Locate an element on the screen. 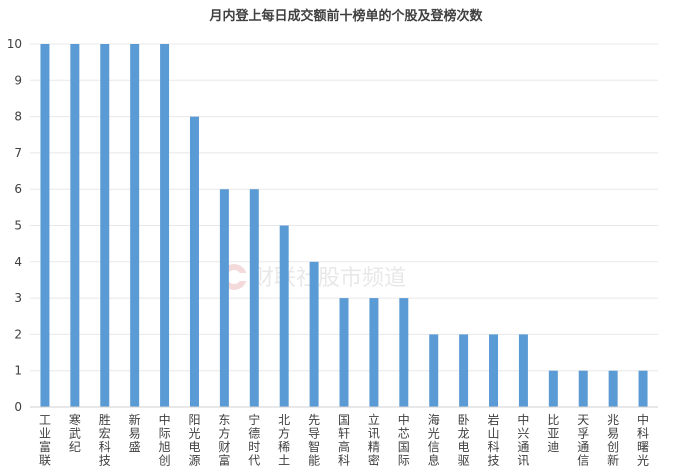  y-tick-label: 7 is located at coordinates (18, 153).